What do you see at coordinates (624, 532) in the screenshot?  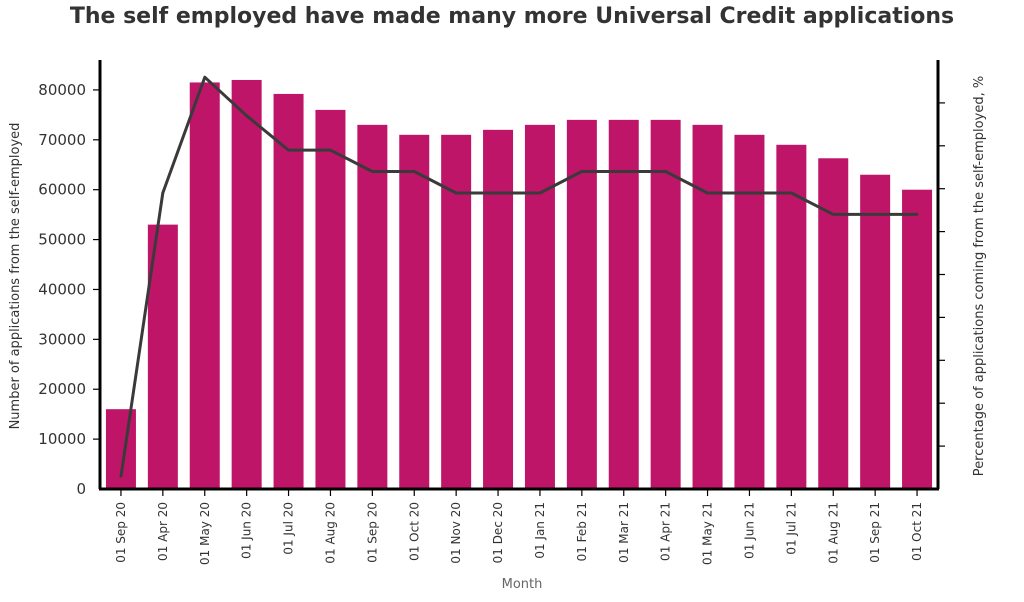 I see `x-tick-label: 01 Mar 21` at bounding box center [624, 532].